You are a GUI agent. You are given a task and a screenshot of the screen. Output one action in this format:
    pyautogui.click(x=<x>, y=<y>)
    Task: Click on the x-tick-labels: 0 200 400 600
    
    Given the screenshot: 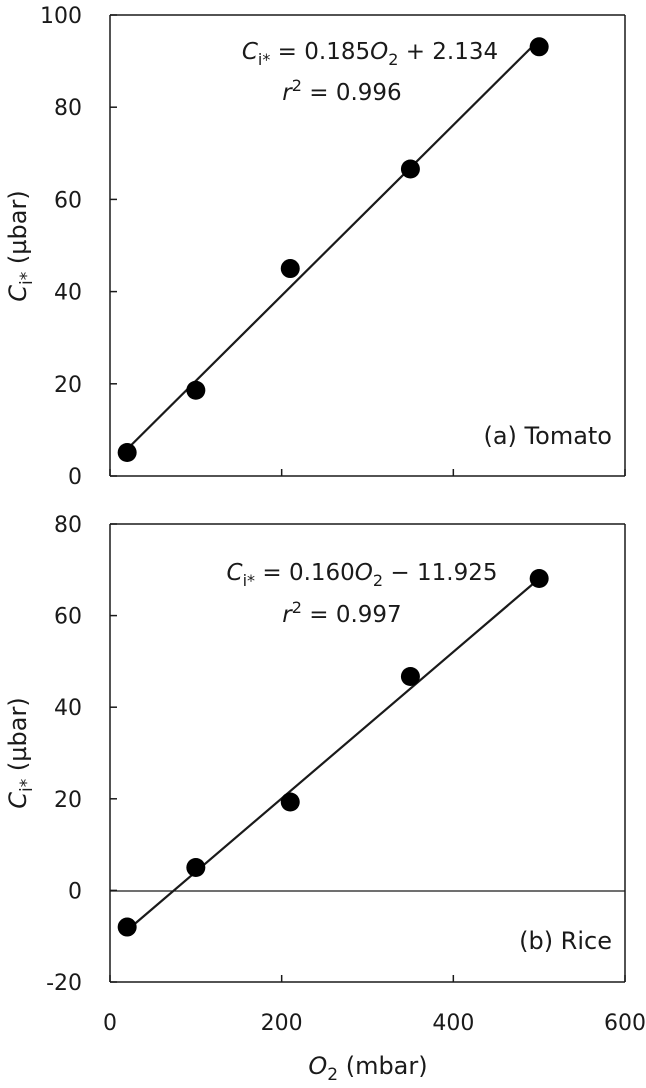 What is the action you would take?
    pyautogui.click(x=374, y=1023)
    